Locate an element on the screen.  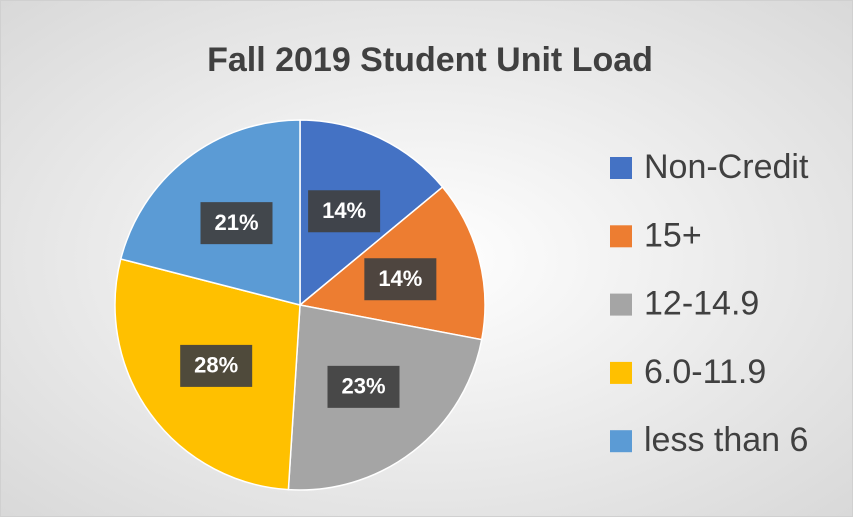
data-label: 28% is located at coordinates (216, 365).